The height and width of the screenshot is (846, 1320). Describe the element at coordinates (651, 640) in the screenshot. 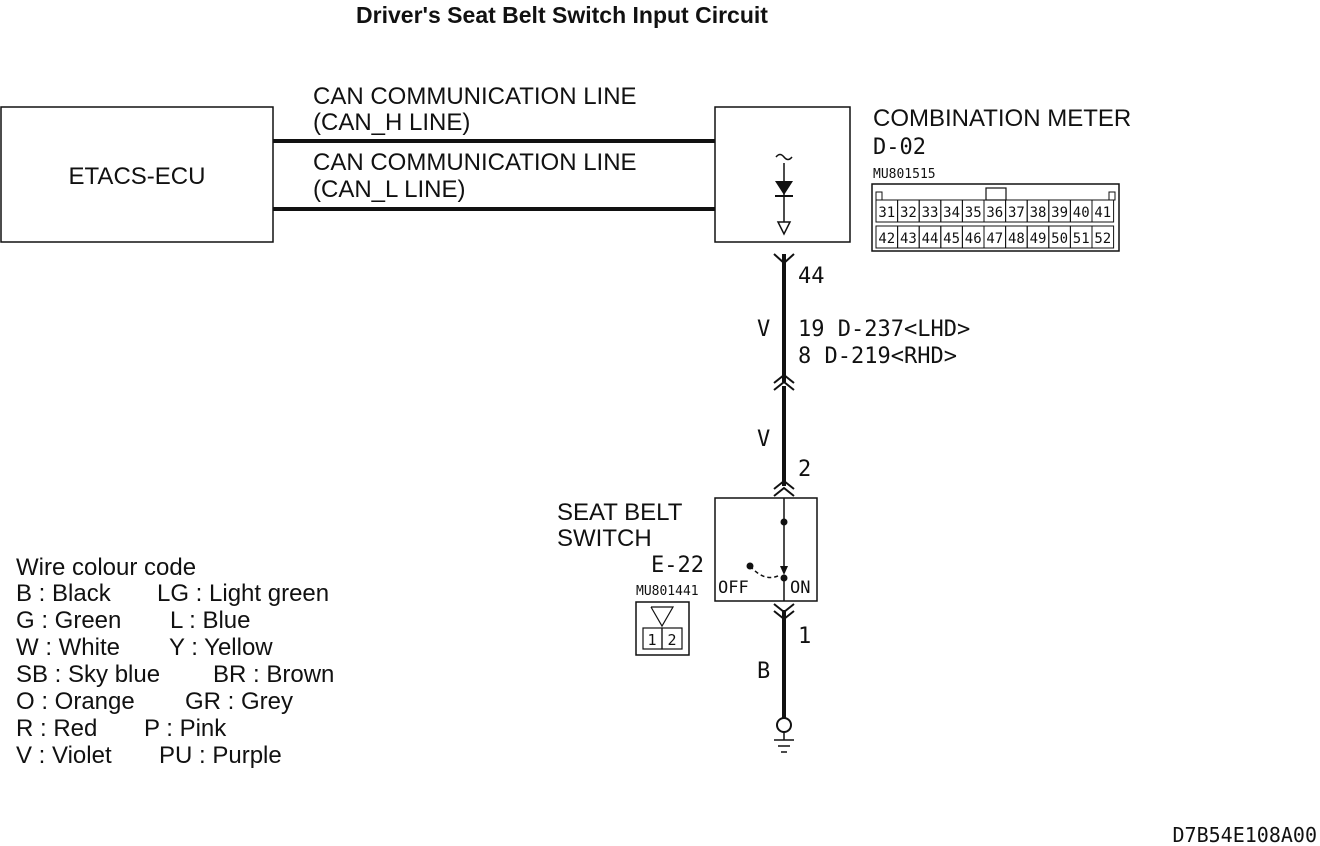

I see `switch-pin-1: 1` at that location.